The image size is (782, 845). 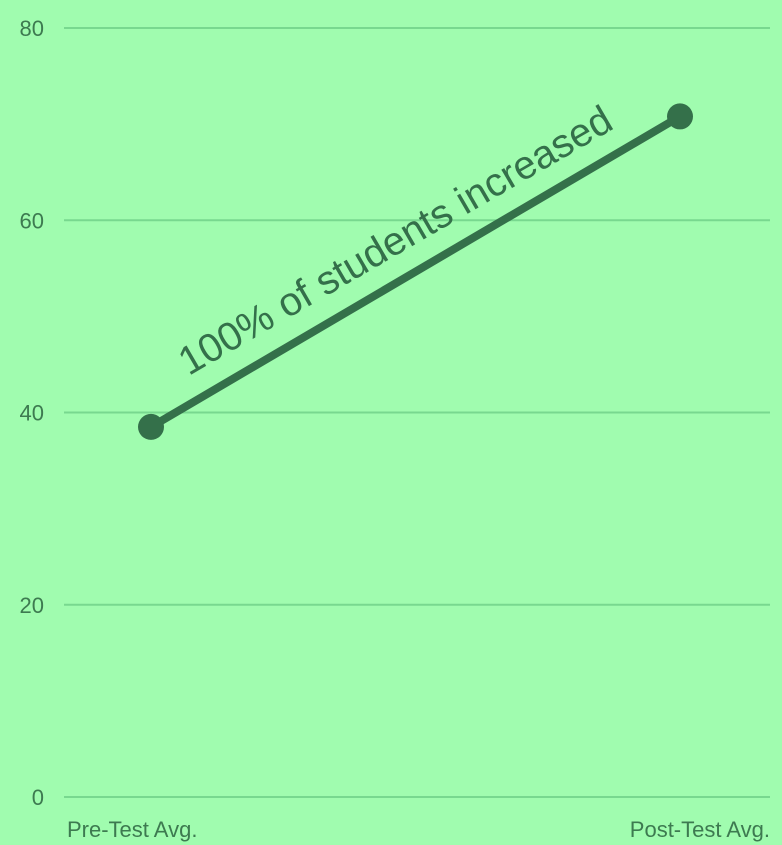 What do you see at coordinates (132, 829) in the screenshot?
I see `x-tick-label: Pre-Test Avg.` at bounding box center [132, 829].